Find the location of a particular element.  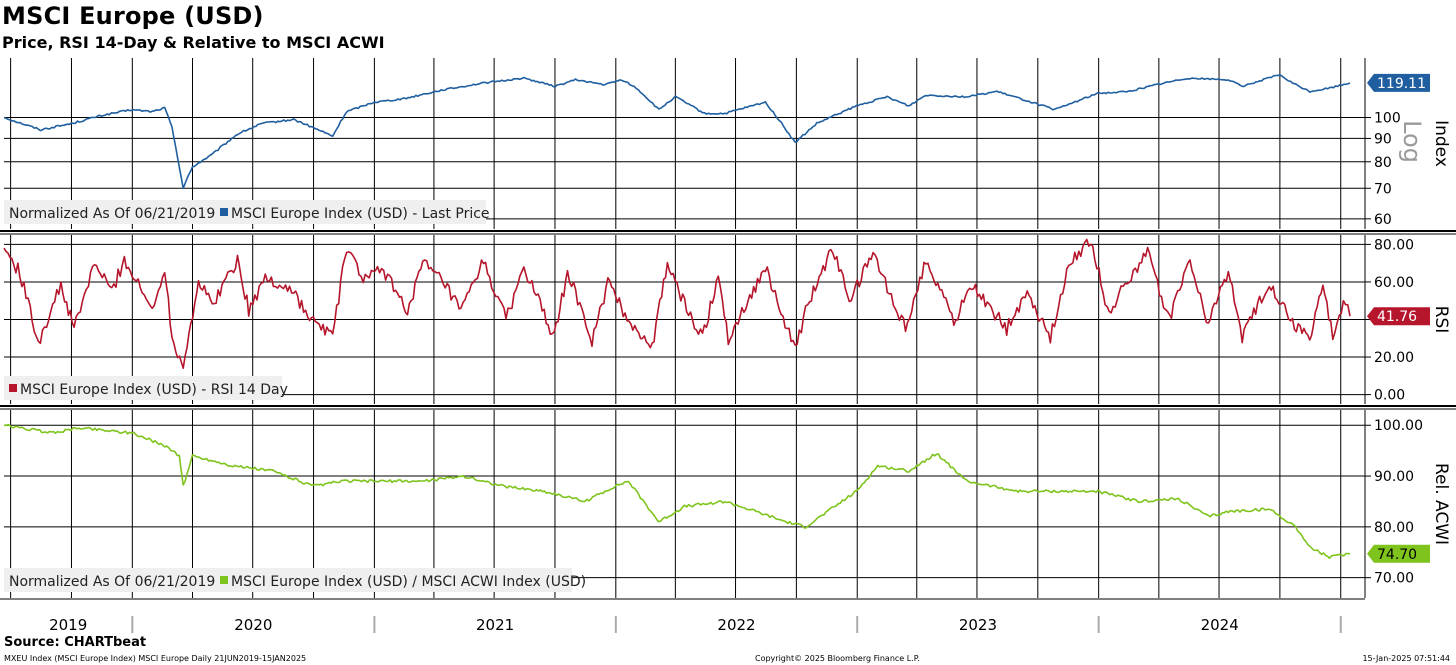

y-axis-title: Rel. ACWI is located at coordinates (1441, 504).